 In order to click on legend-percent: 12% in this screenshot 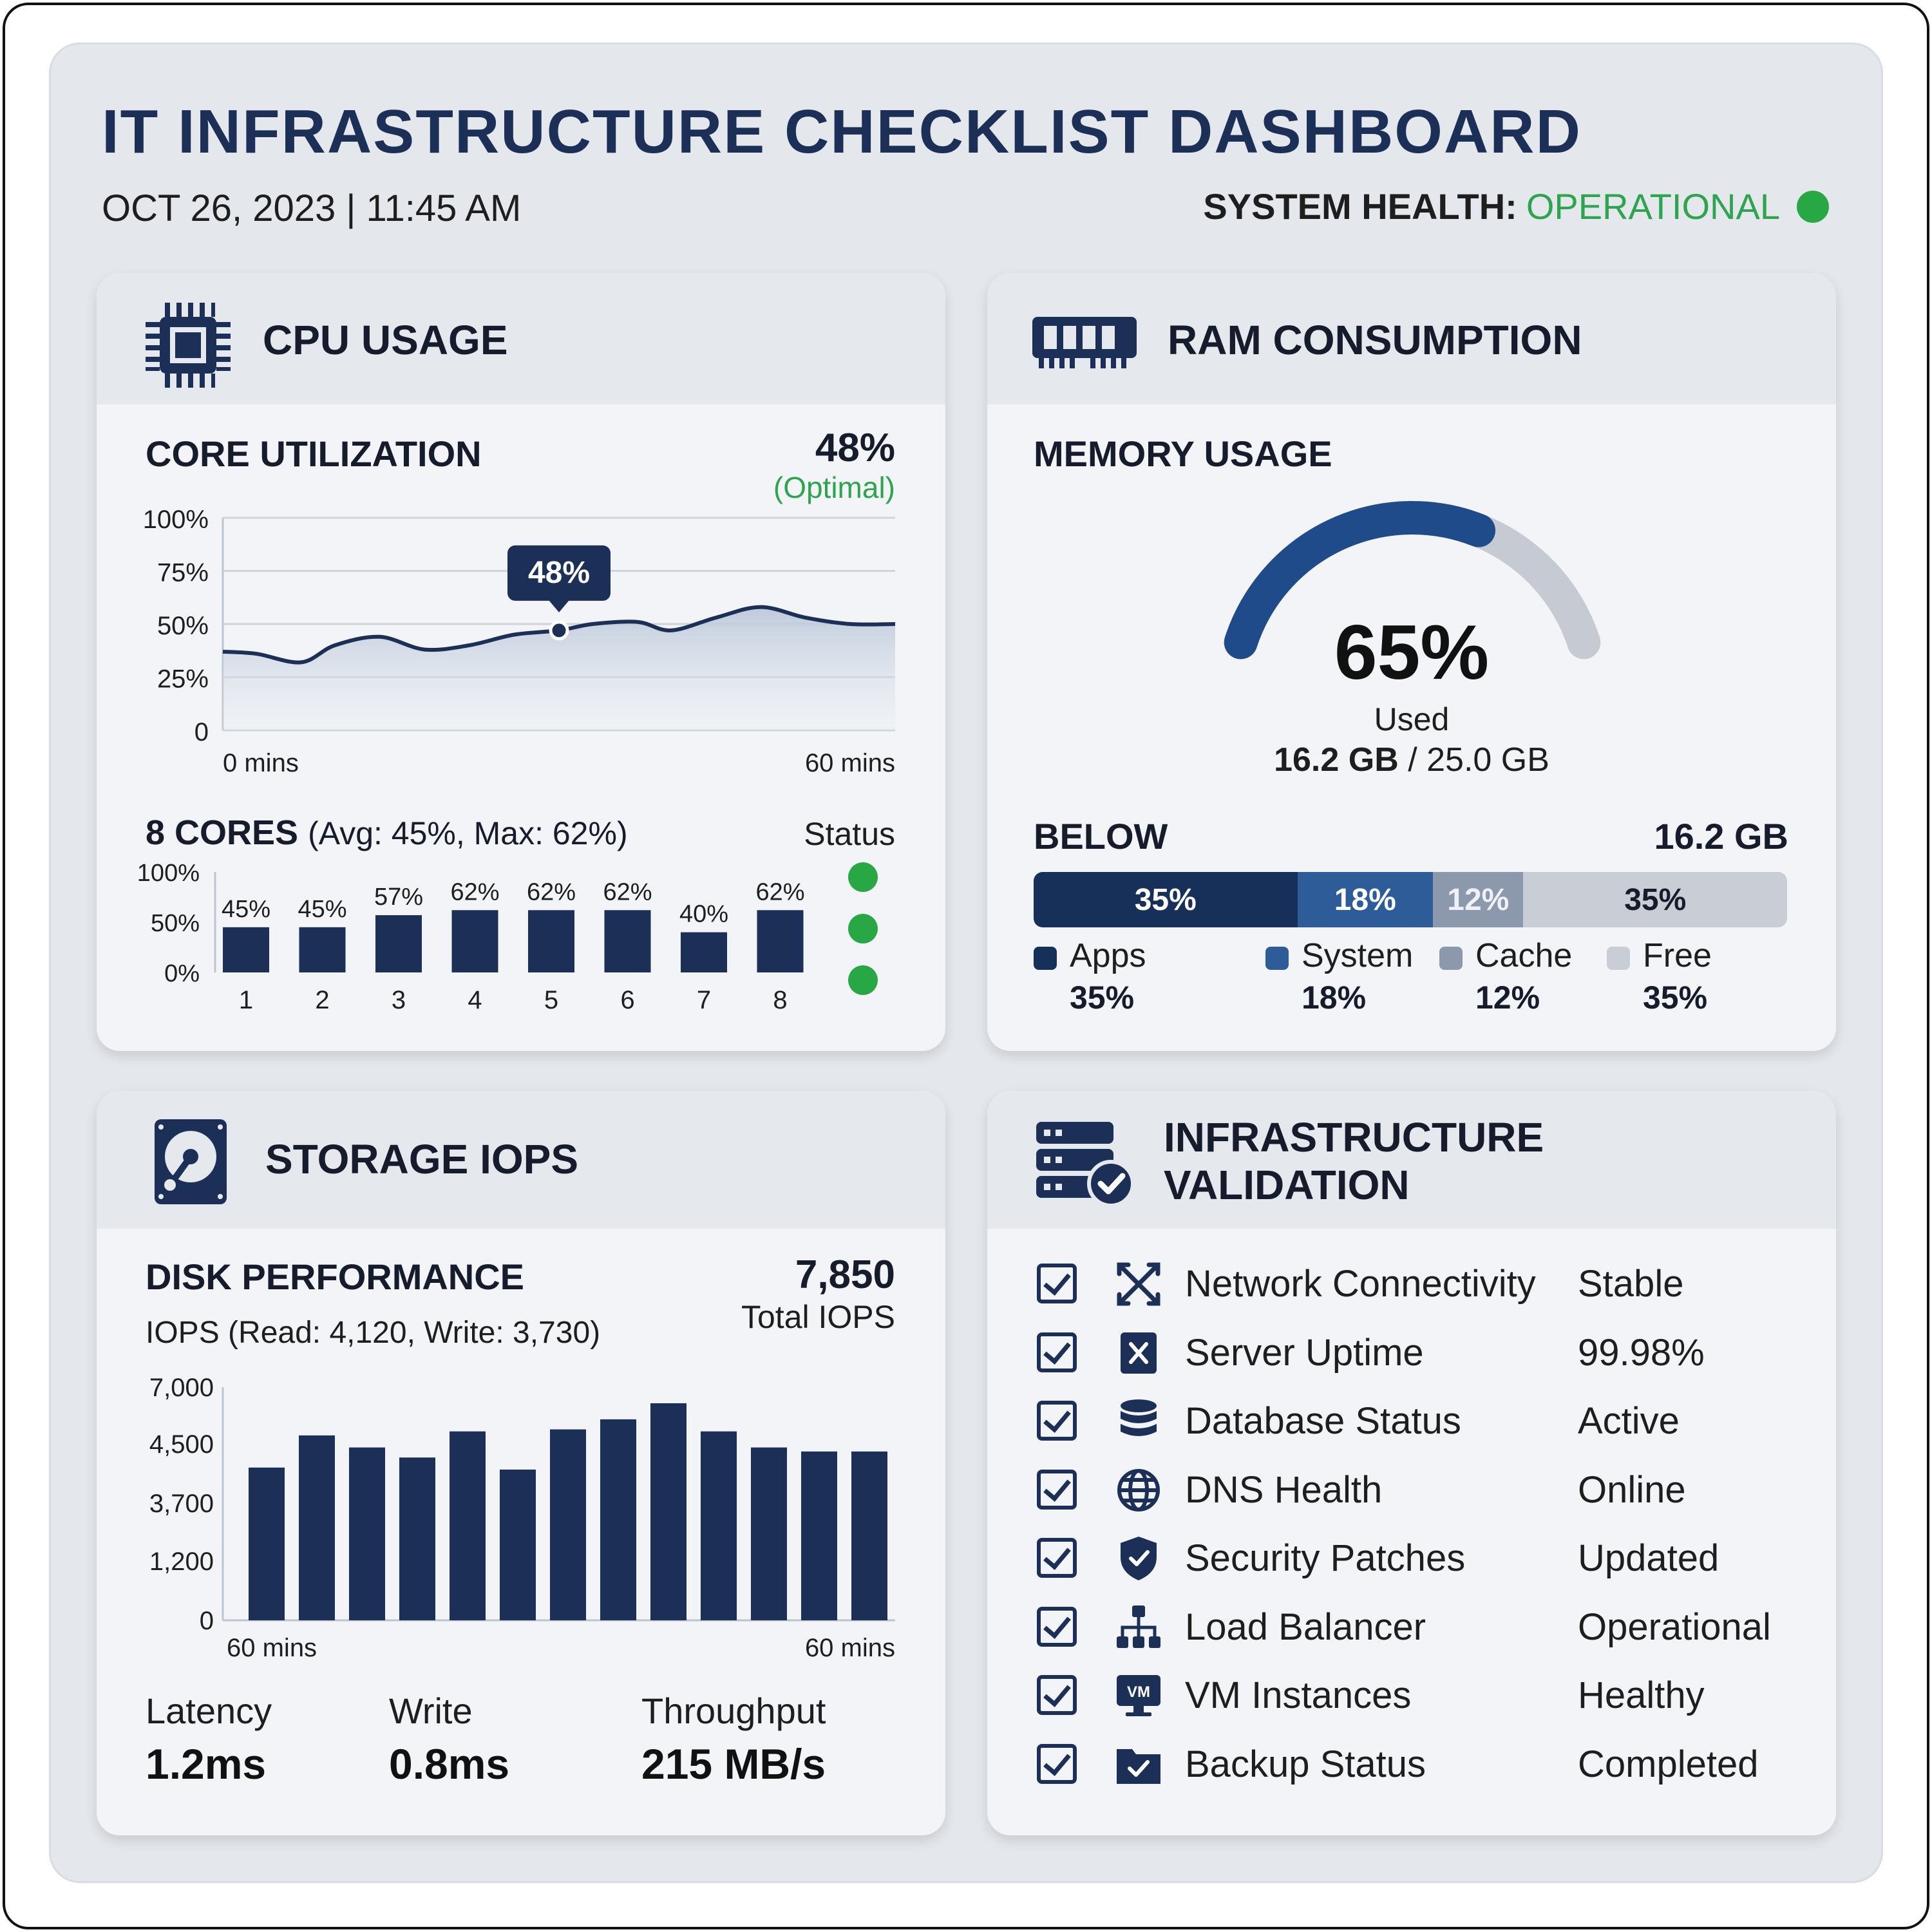, I will do `click(1508, 998)`.